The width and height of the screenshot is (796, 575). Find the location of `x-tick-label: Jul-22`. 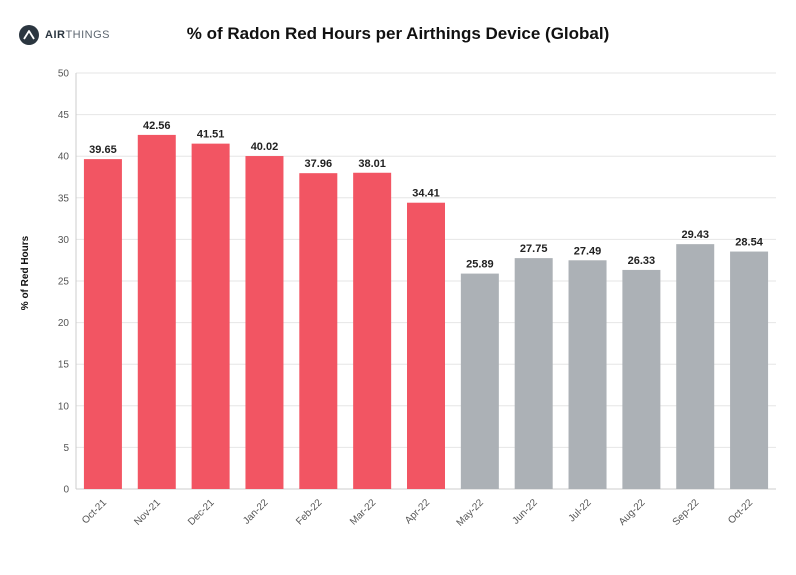

x-tick-label: Jul-22 is located at coordinates (580, 510).